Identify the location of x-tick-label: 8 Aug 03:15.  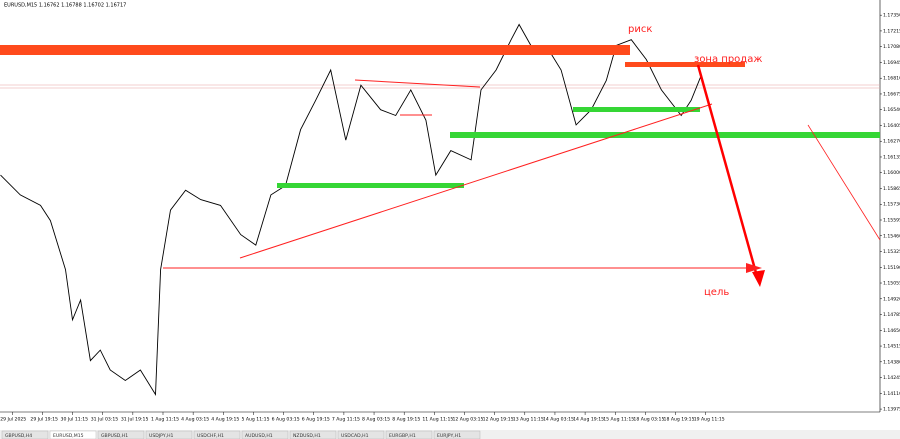
(376, 420).